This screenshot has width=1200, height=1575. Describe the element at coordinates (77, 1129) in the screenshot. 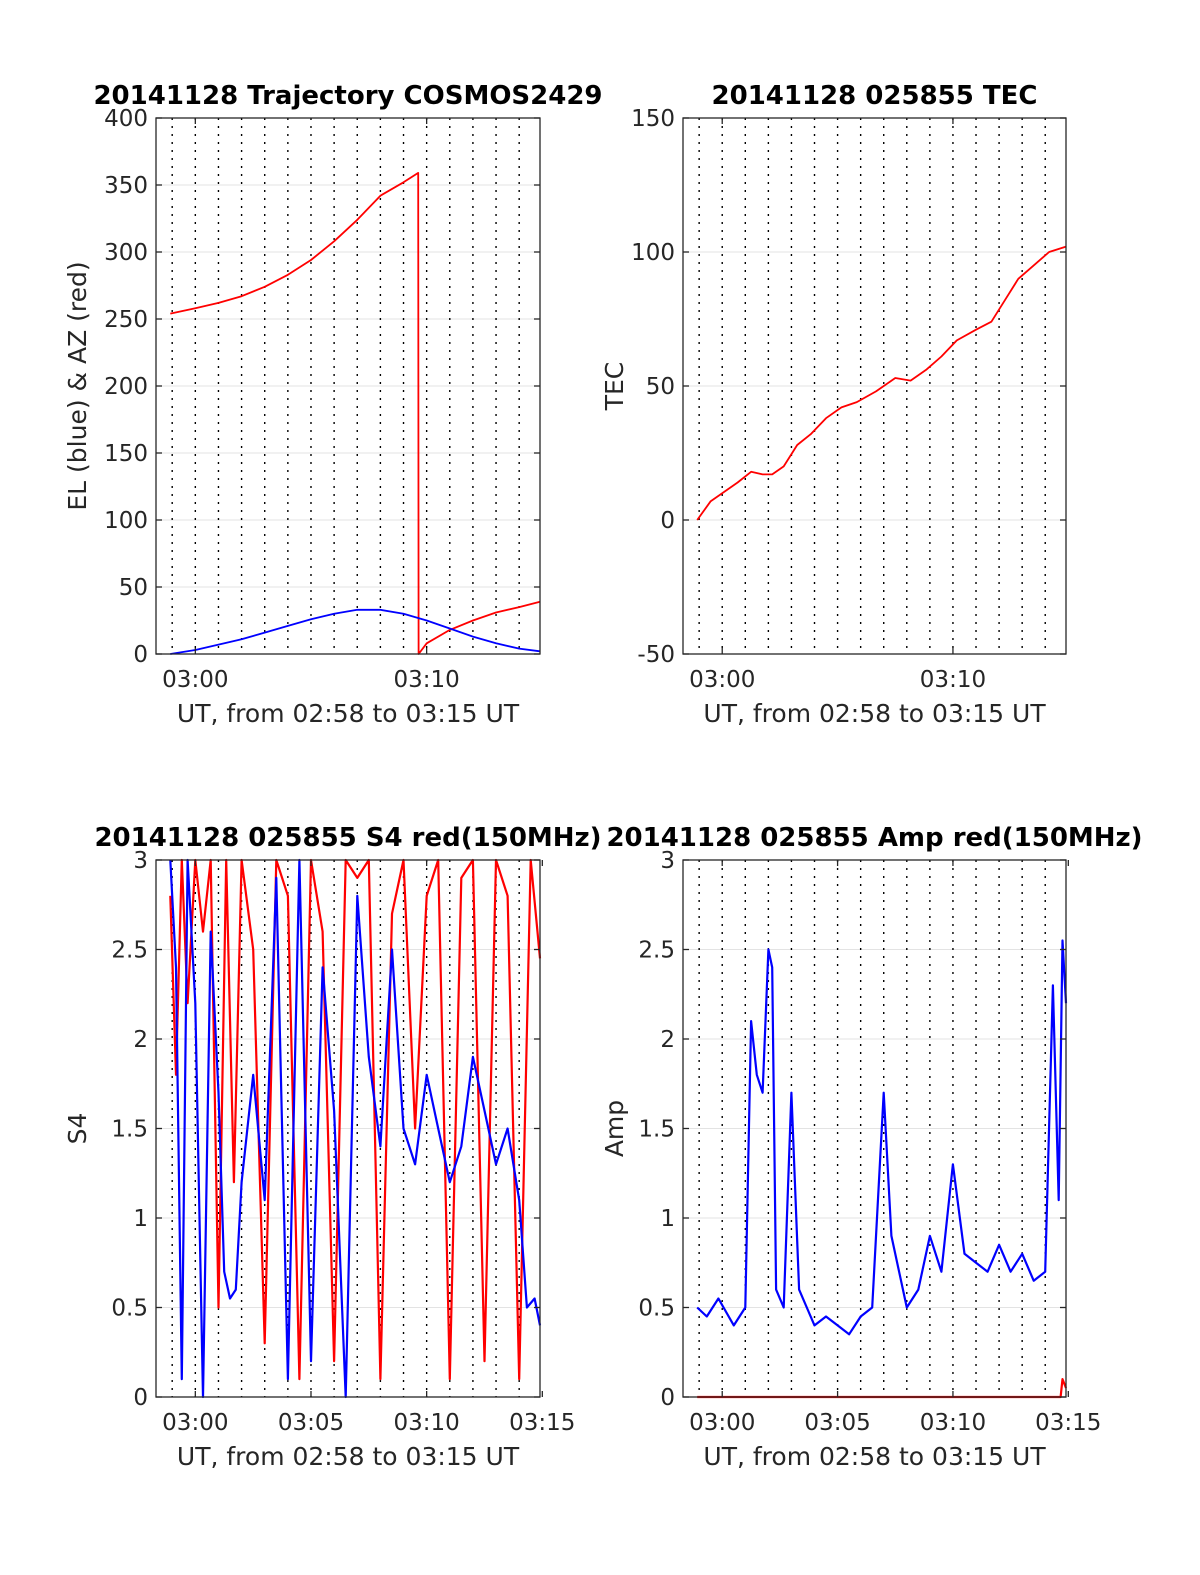

I see `y-axis-label: S4` at that location.